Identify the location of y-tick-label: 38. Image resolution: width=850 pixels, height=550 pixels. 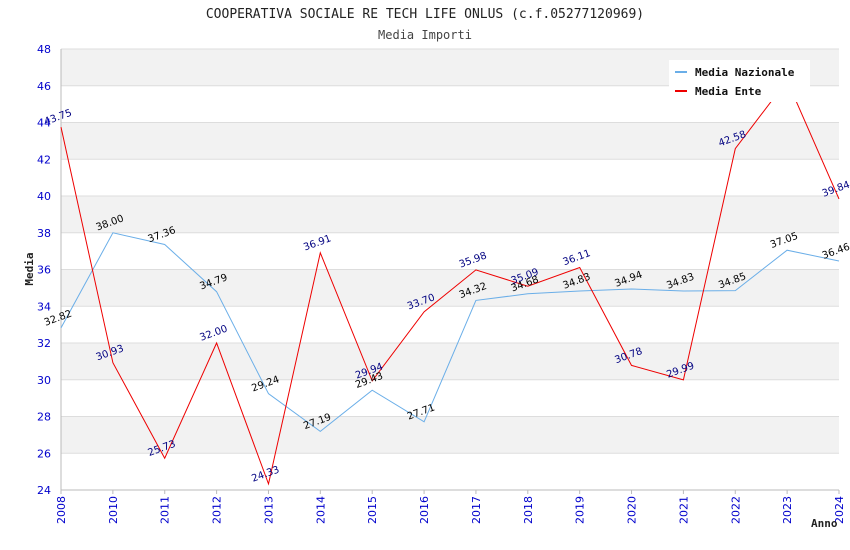
(44, 233).